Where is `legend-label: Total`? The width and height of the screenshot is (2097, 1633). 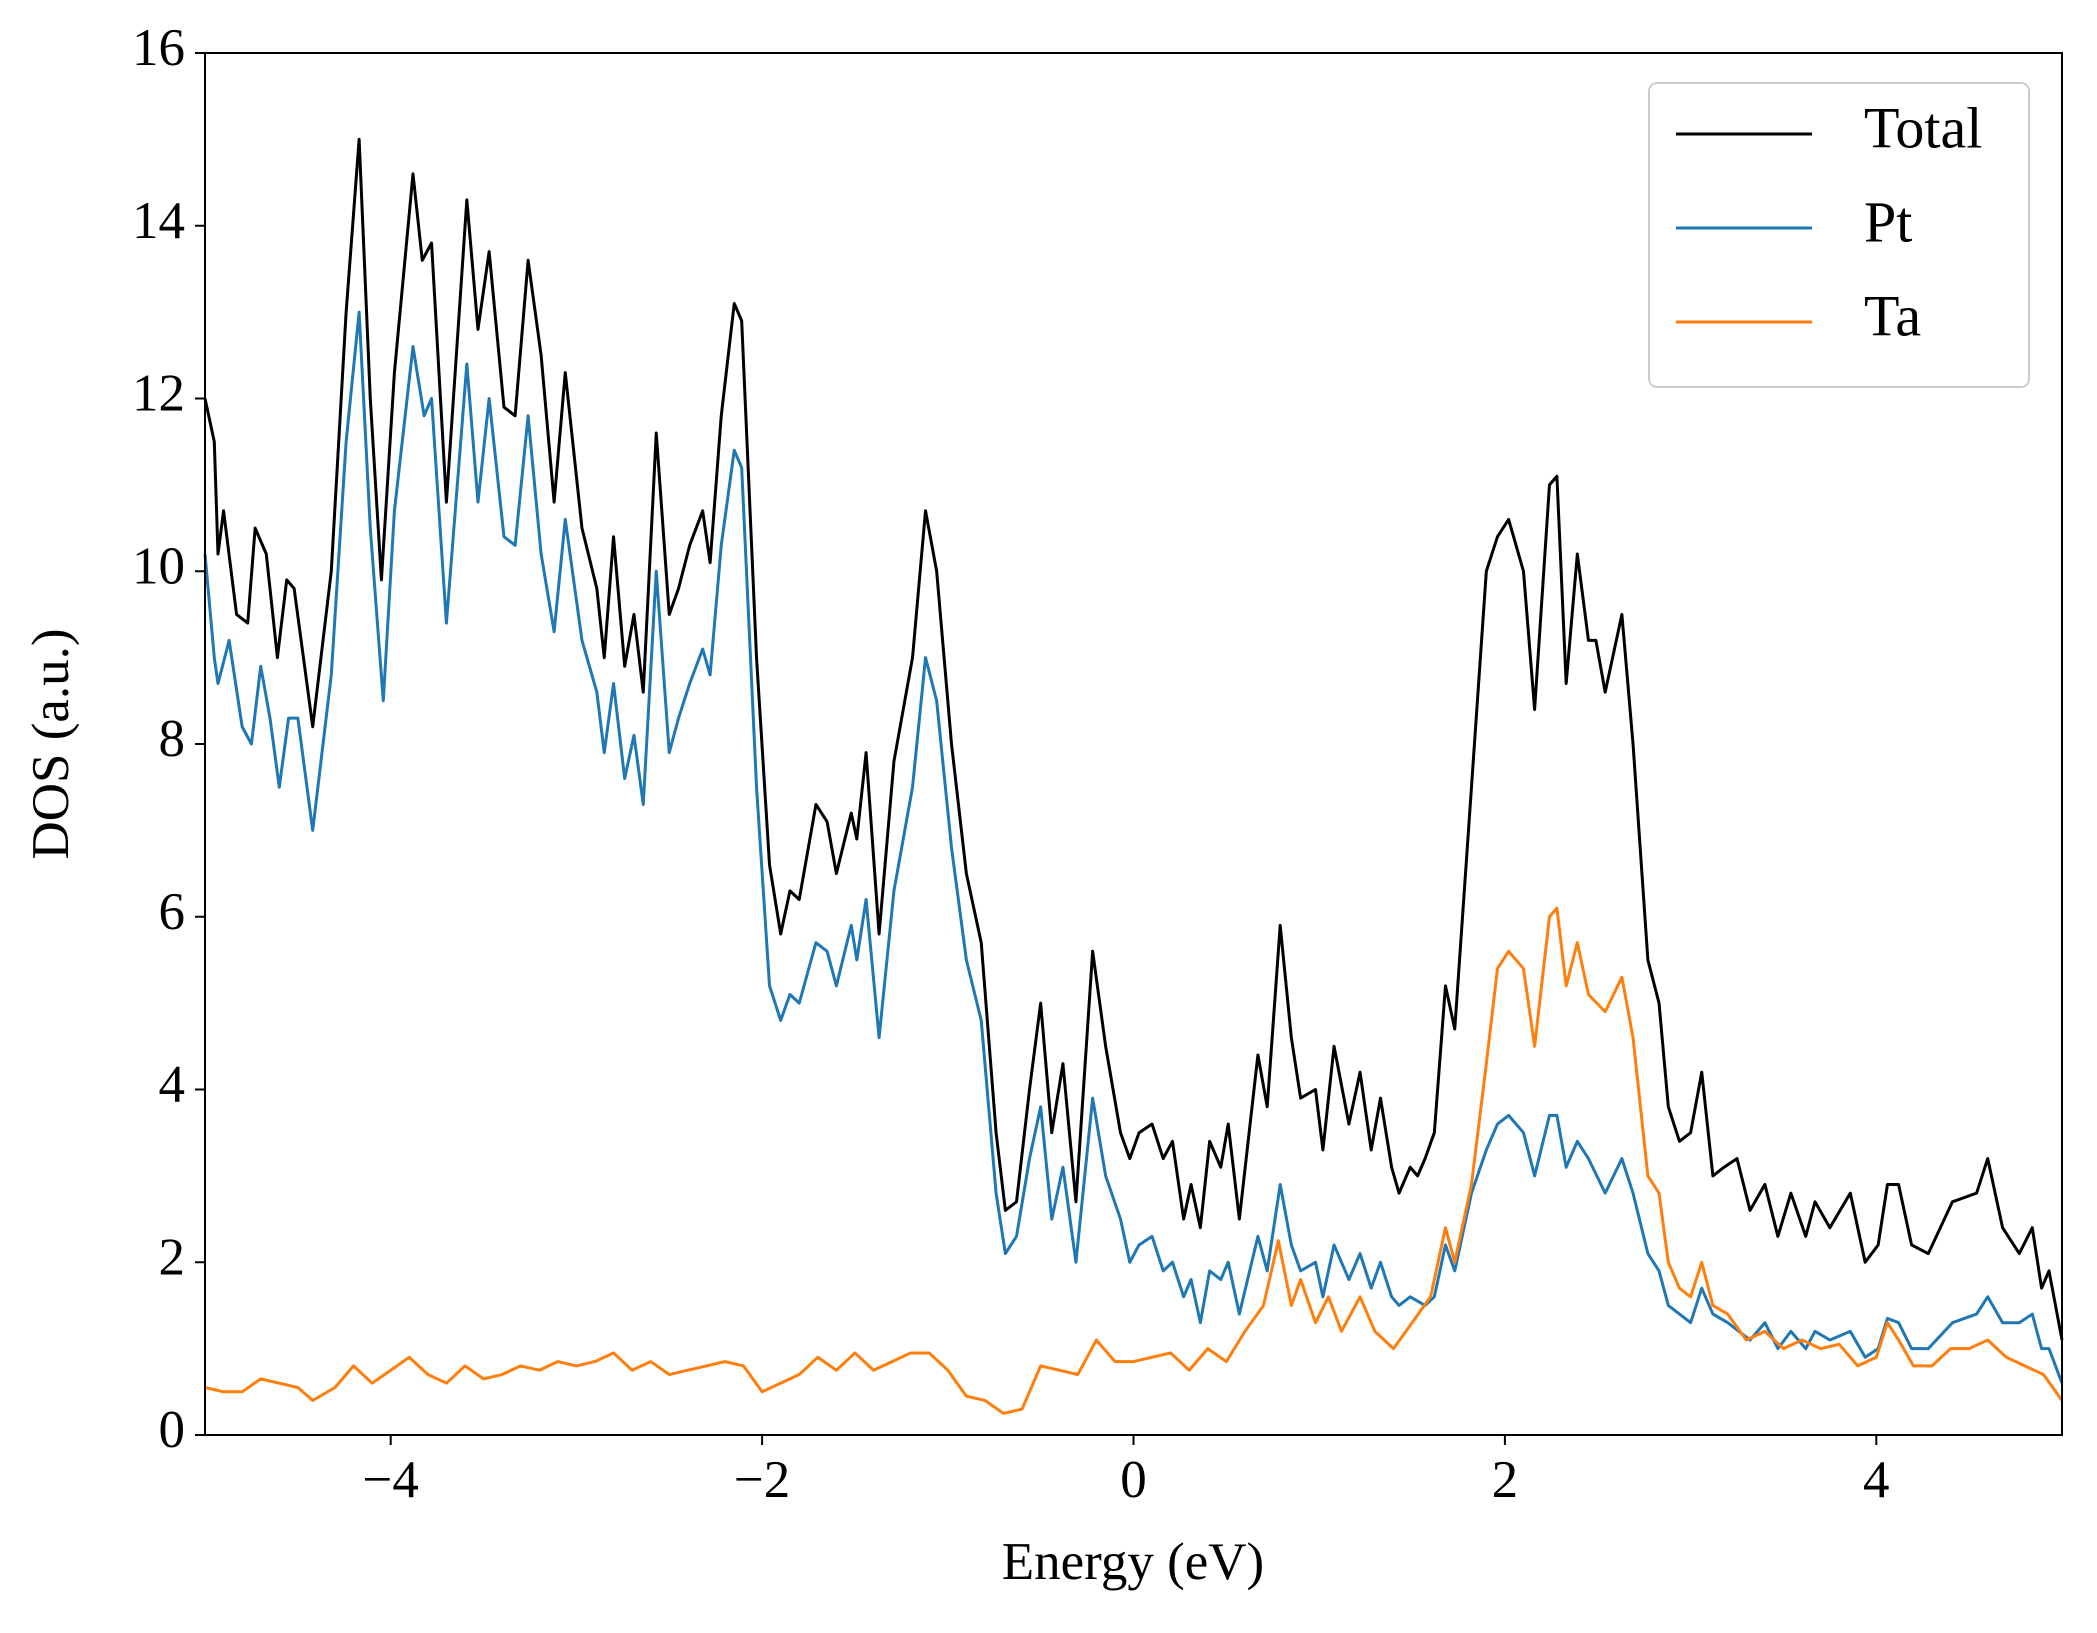 legend-label: Total is located at coordinates (1923, 127).